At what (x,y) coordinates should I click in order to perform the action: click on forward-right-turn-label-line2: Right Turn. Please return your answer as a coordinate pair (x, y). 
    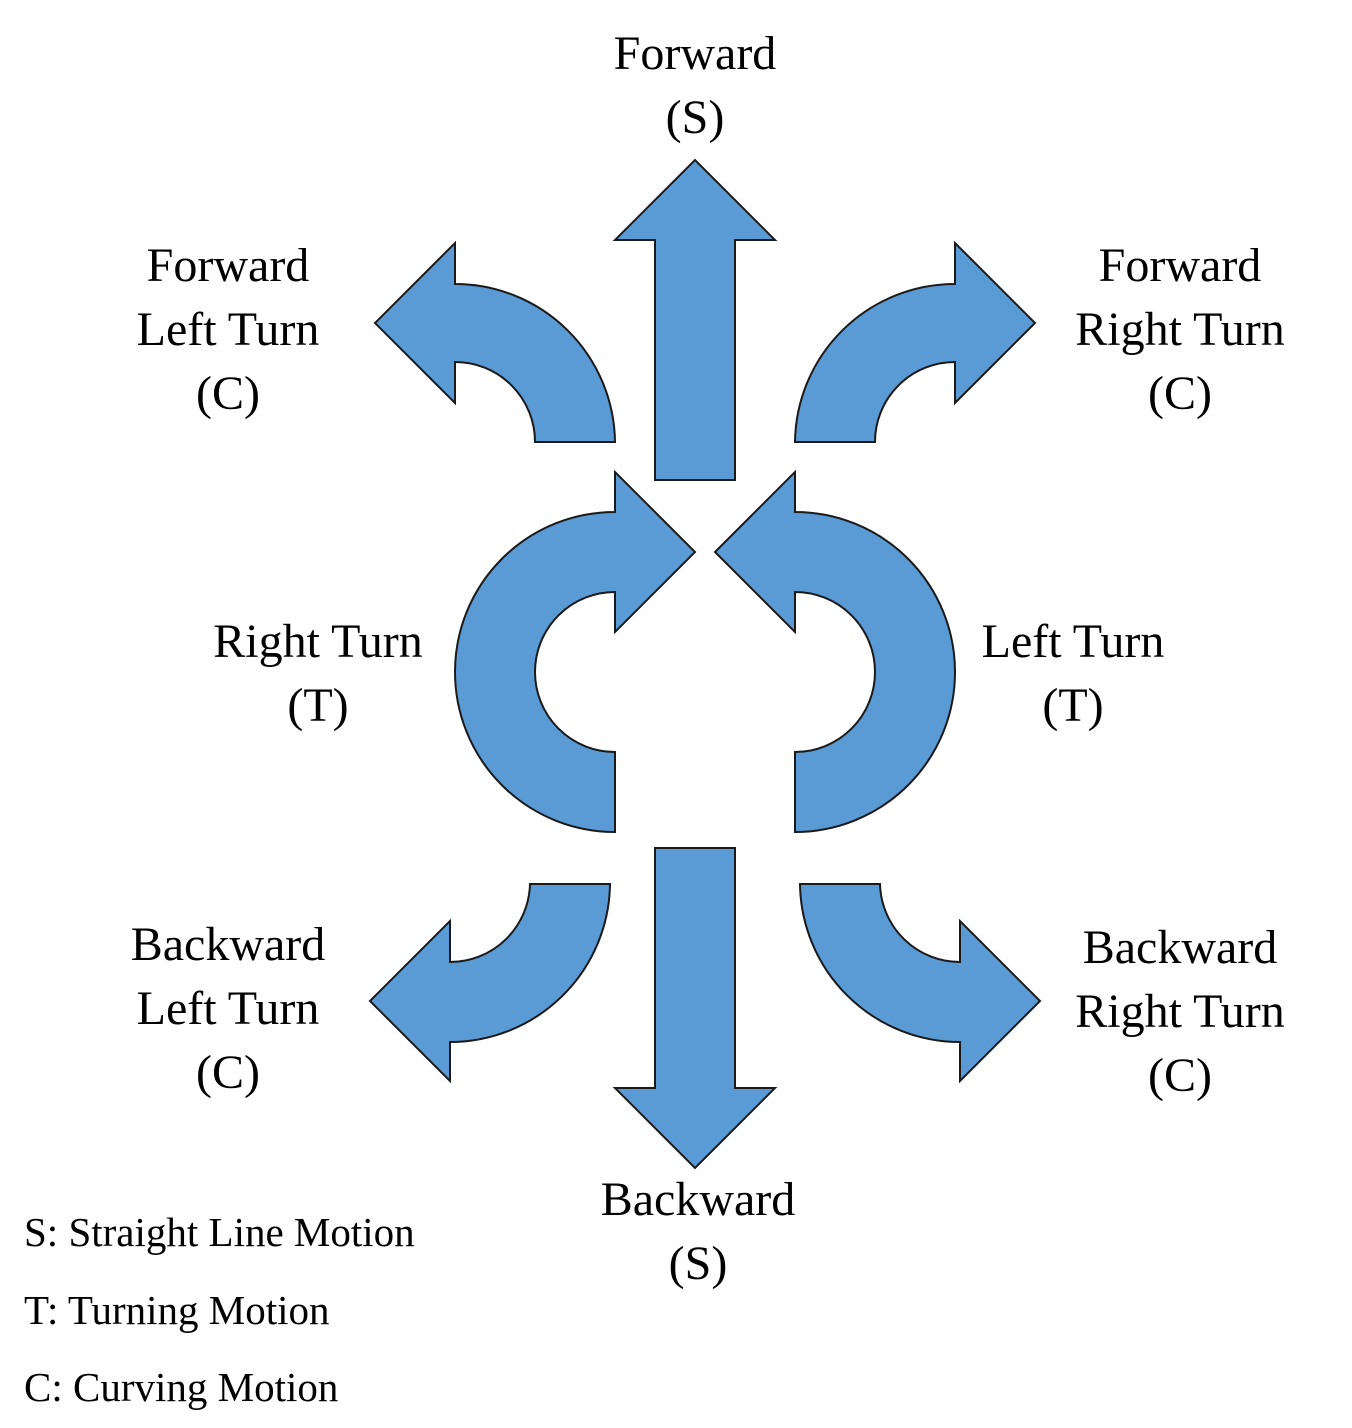
    Looking at the image, I should click on (1180, 329).